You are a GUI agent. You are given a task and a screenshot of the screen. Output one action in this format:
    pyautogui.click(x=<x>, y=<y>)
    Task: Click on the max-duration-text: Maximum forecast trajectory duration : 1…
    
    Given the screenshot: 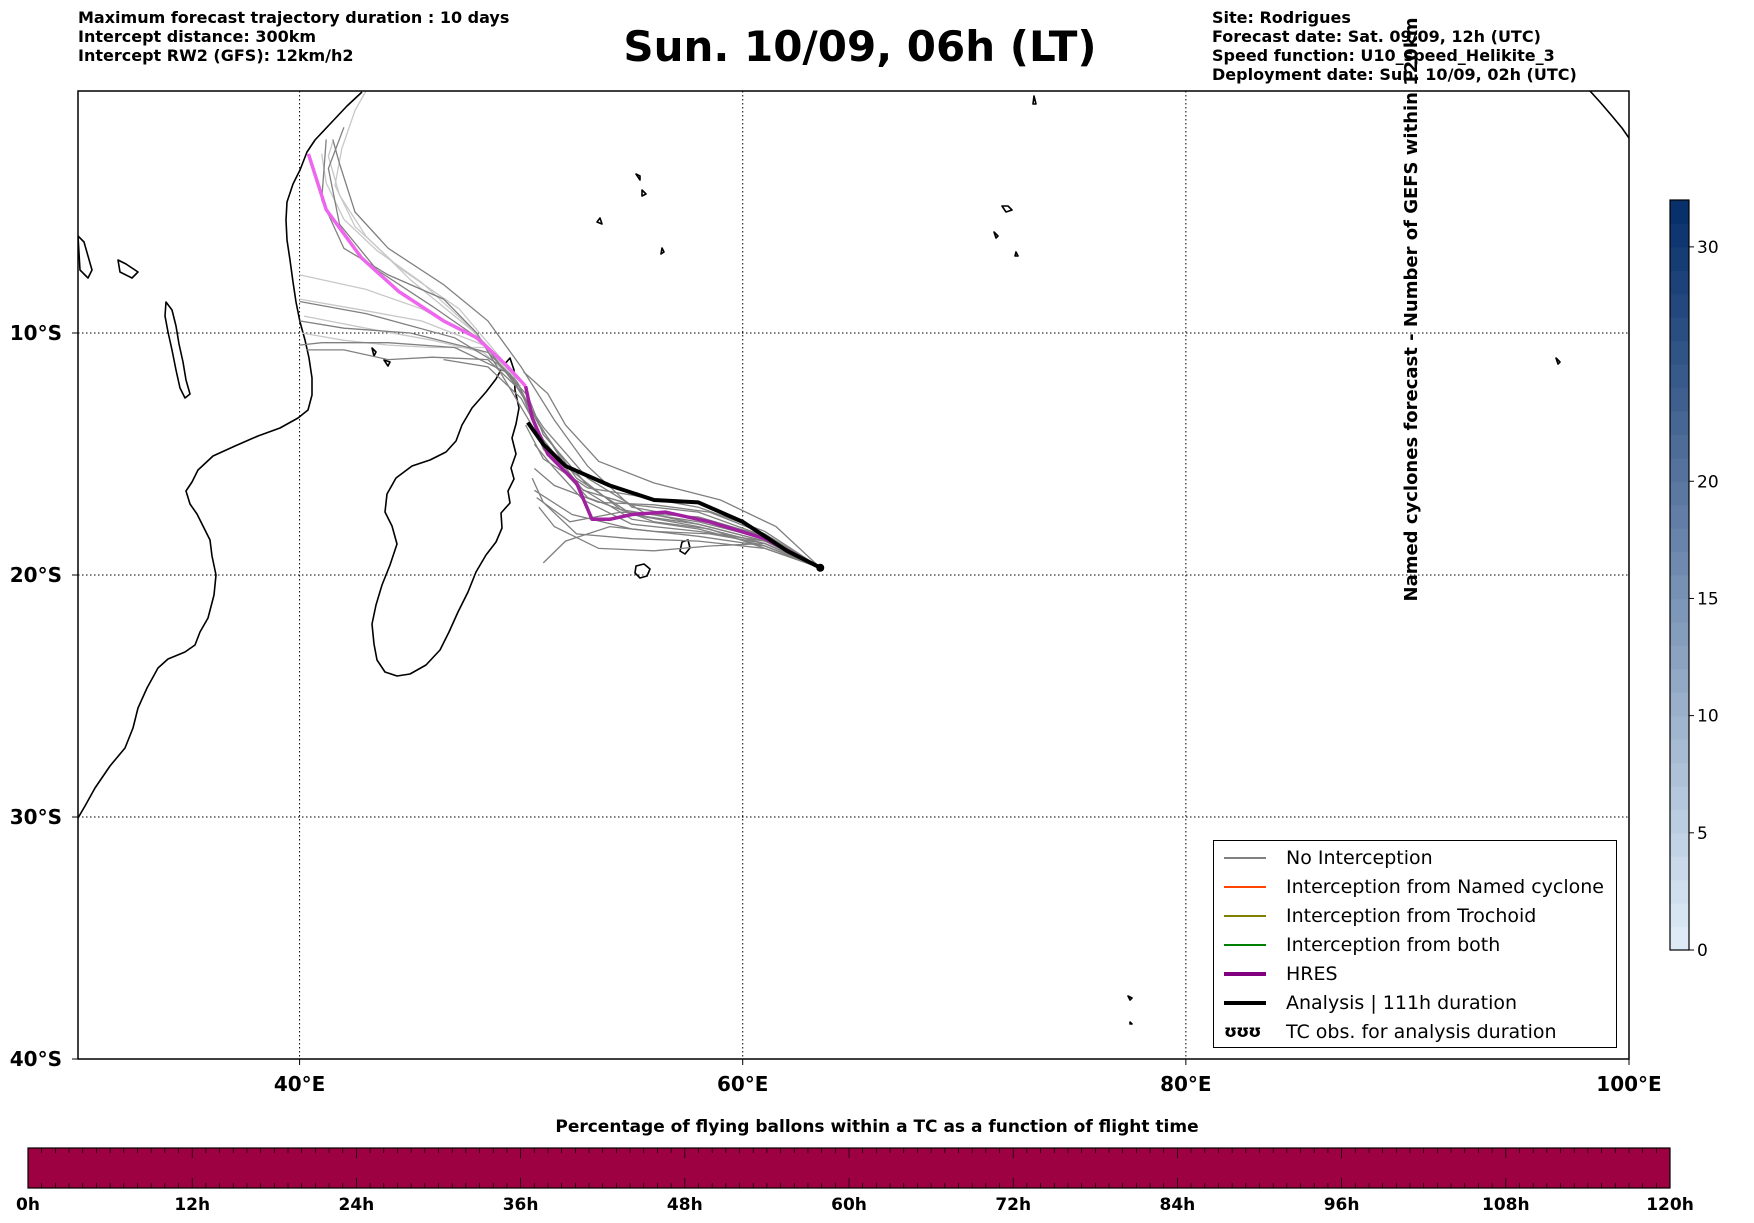 What is the action you would take?
    pyautogui.click(x=294, y=17)
    